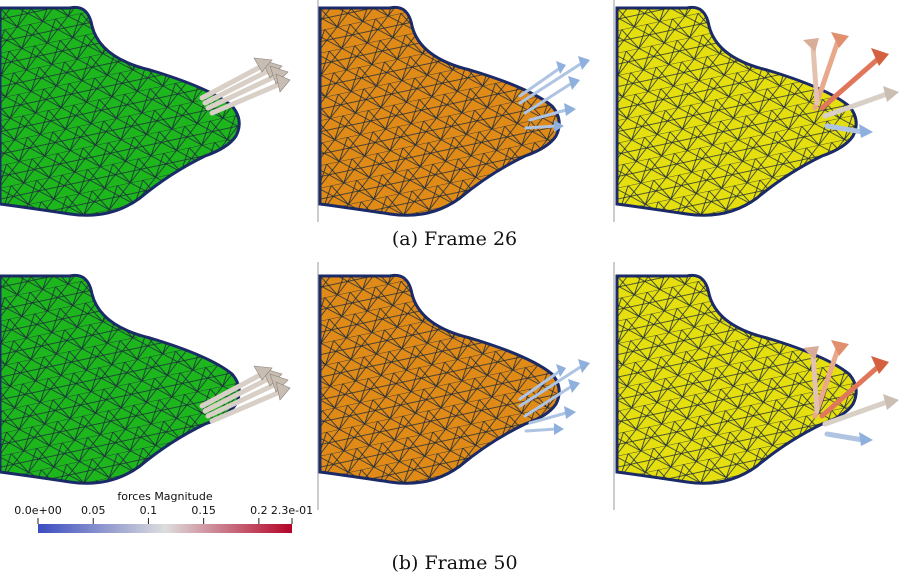 This screenshot has width=909, height=582. What do you see at coordinates (149, 510) in the screenshot?
I see `colorbar-tick-label: 0.1` at bounding box center [149, 510].